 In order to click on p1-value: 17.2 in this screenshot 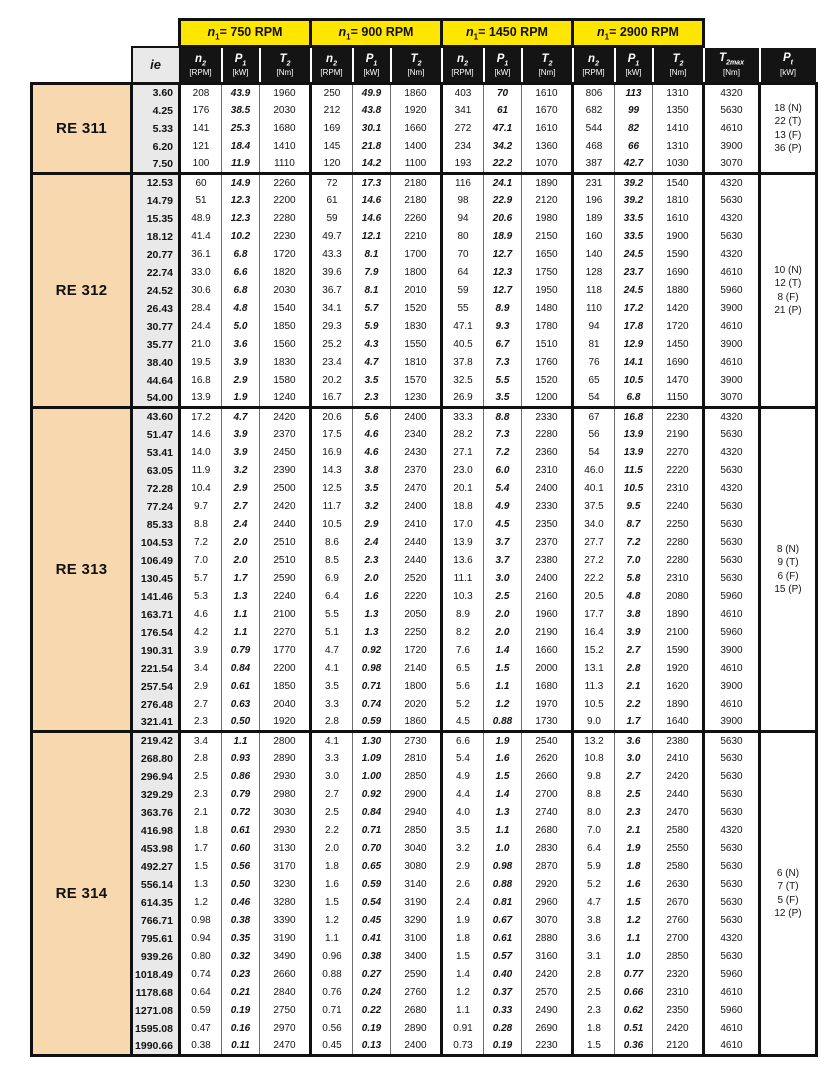, I will do `click(633, 308)`.